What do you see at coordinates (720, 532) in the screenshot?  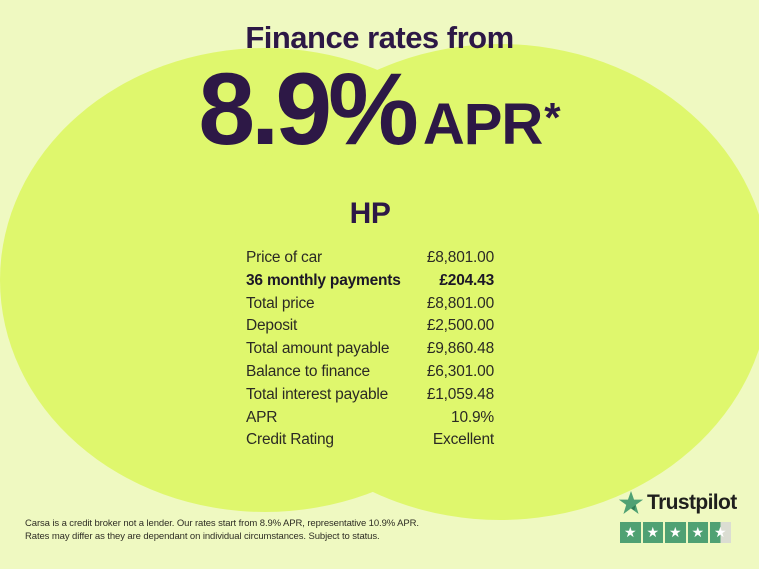 I see `star-box-5-half: ★` at bounding box center [720, 532].